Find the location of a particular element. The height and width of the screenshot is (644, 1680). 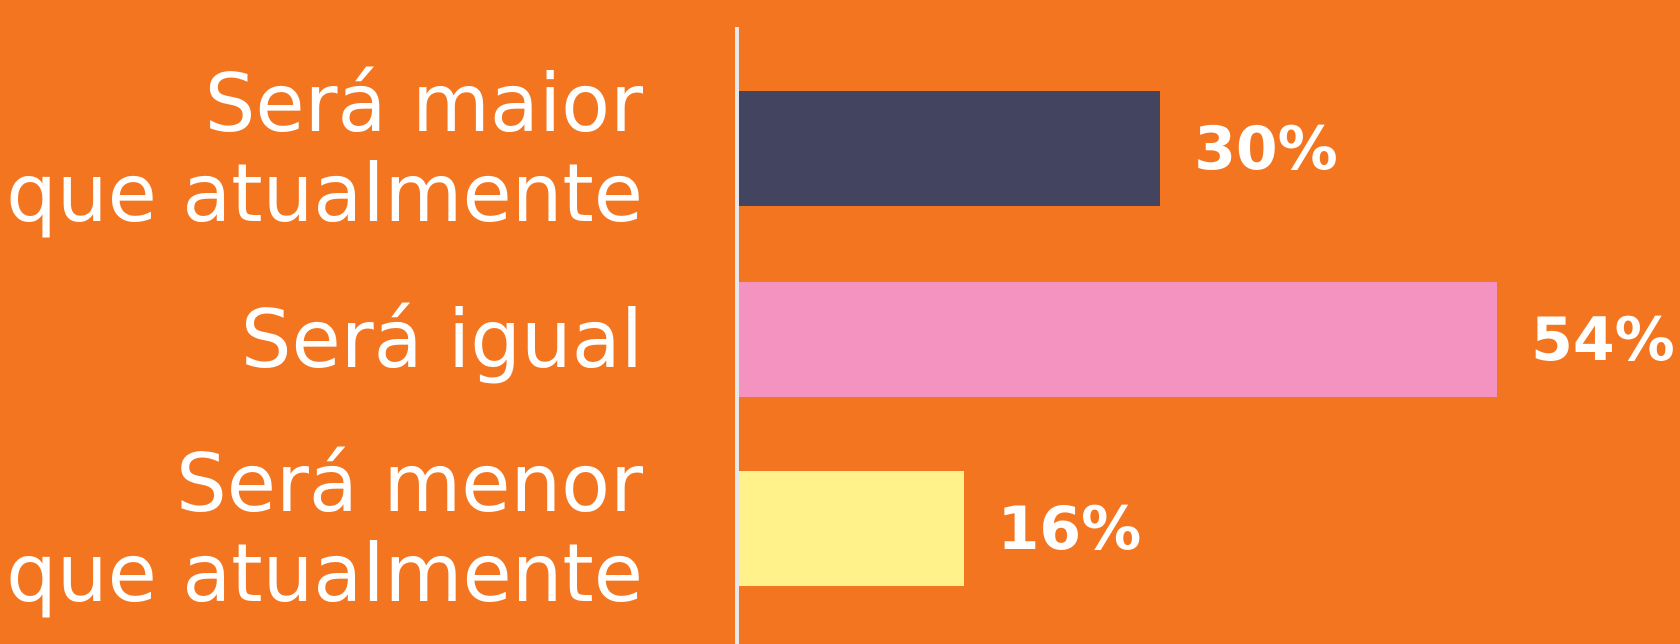

value-label: 16% is located at coordinates (1069, 528).